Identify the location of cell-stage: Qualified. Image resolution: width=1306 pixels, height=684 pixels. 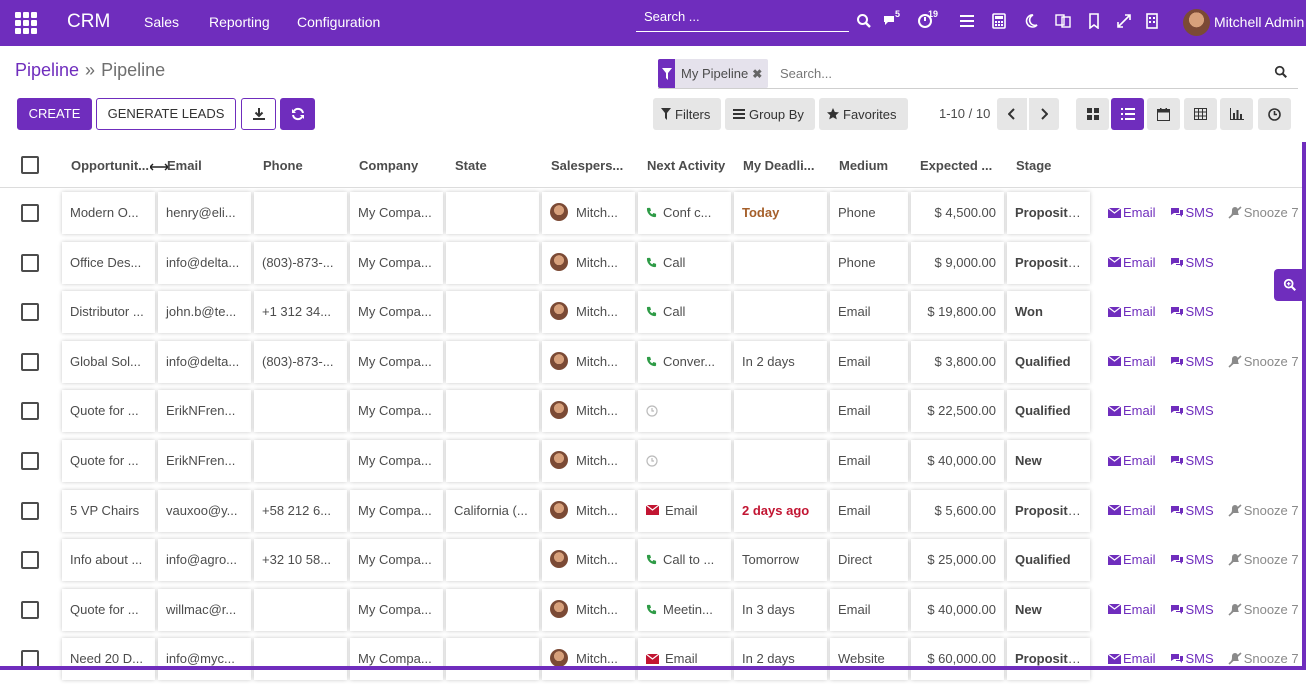
(1048, 411).